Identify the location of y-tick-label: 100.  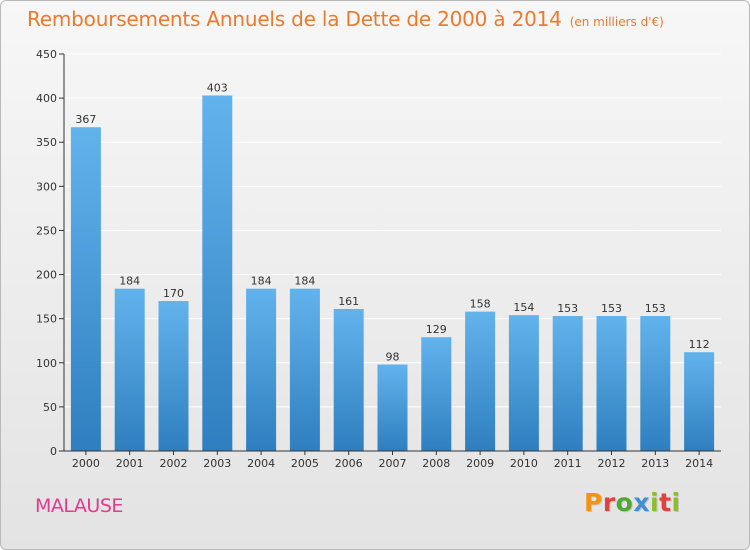
(46, 363).